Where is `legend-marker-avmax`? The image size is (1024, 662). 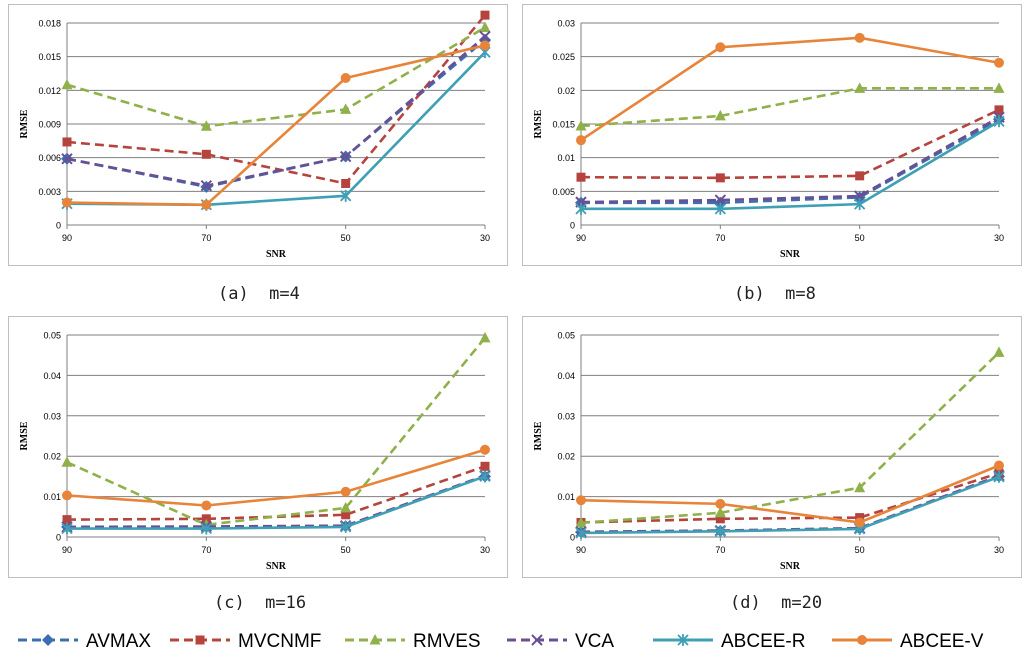 legend-marker-avmax is located at coordinates (48, 640).